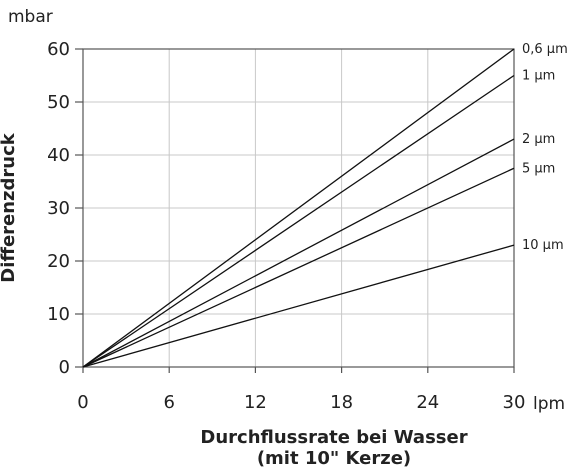  What do you see at coordinates (58, 314) in the screenshot?
I see `y-tick-label: 10` at bounding box center [58, 314].